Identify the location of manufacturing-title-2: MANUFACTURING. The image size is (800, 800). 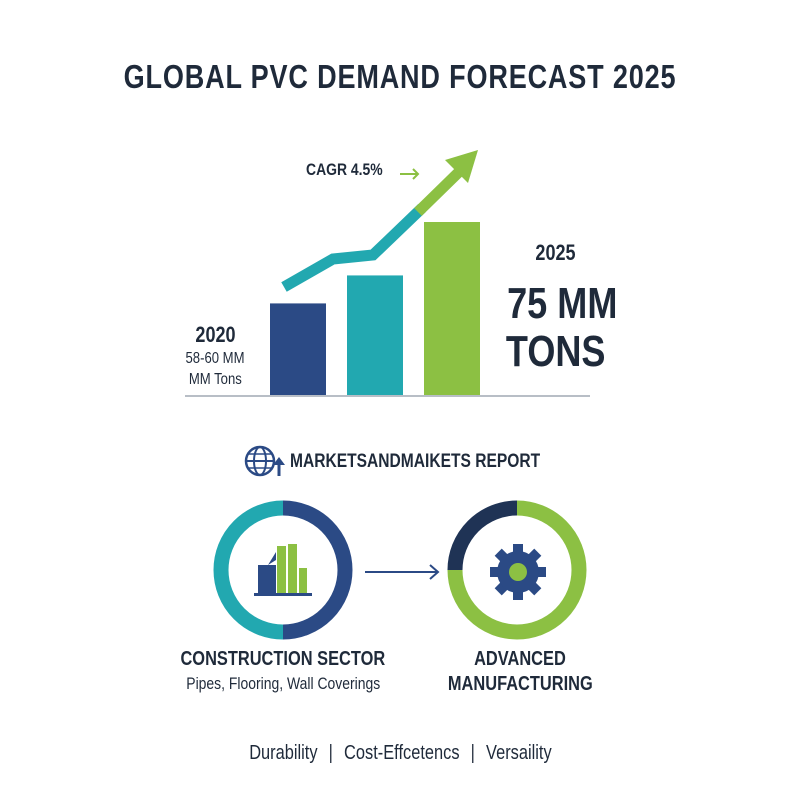
(520, 684).